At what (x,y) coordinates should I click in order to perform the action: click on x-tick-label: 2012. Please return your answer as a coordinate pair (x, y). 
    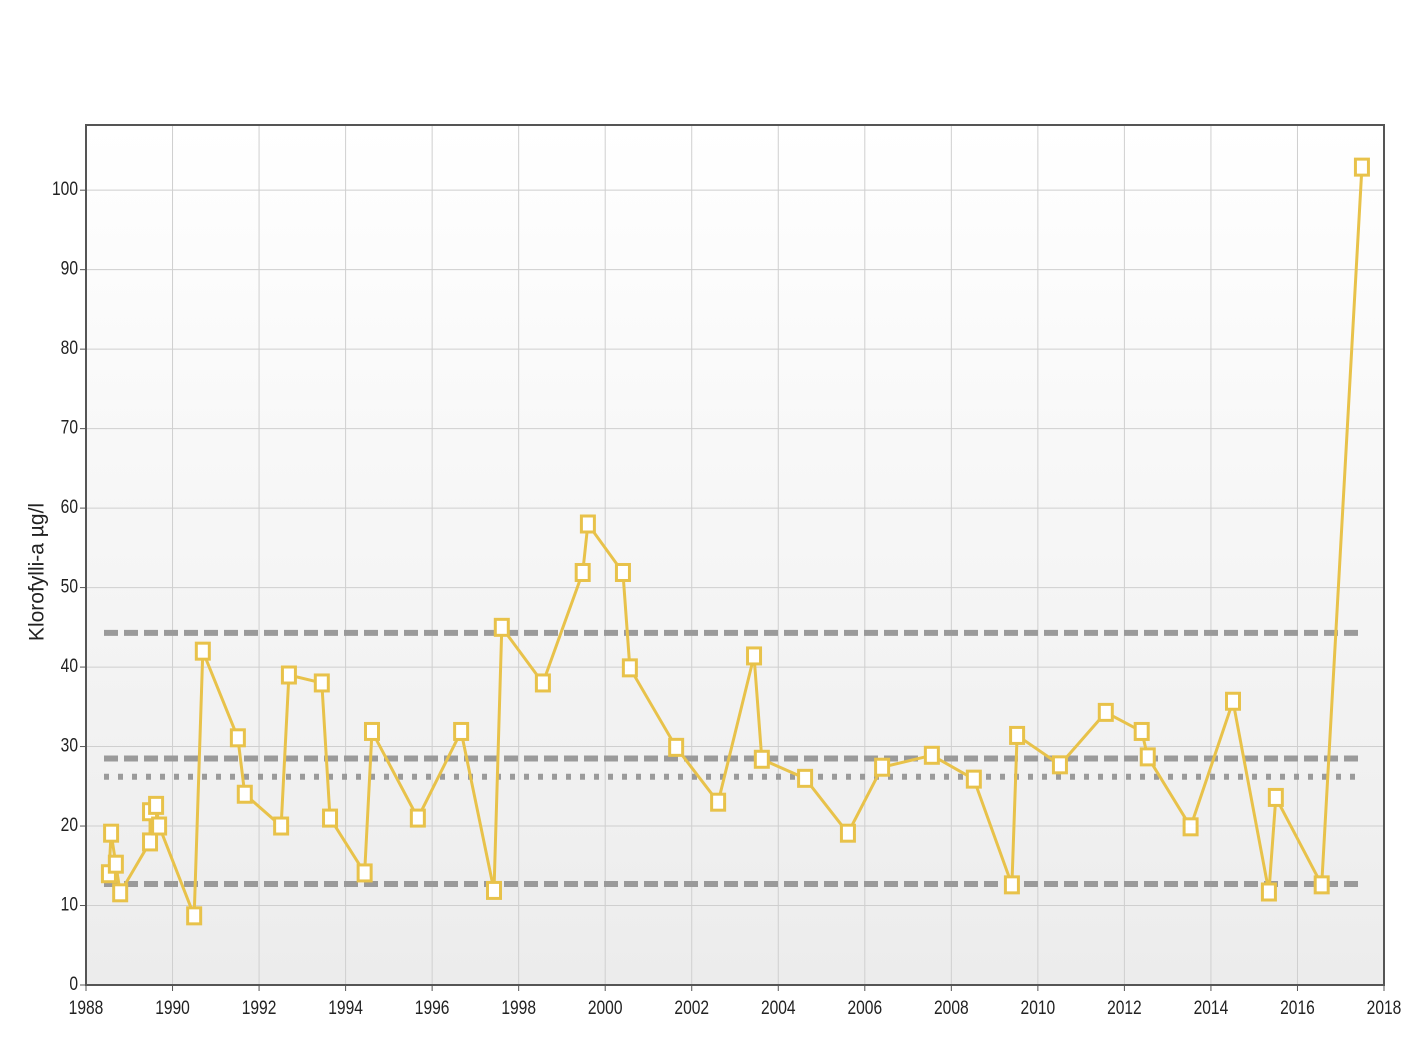
    Looking at the image, I should click on (1124, 1008).